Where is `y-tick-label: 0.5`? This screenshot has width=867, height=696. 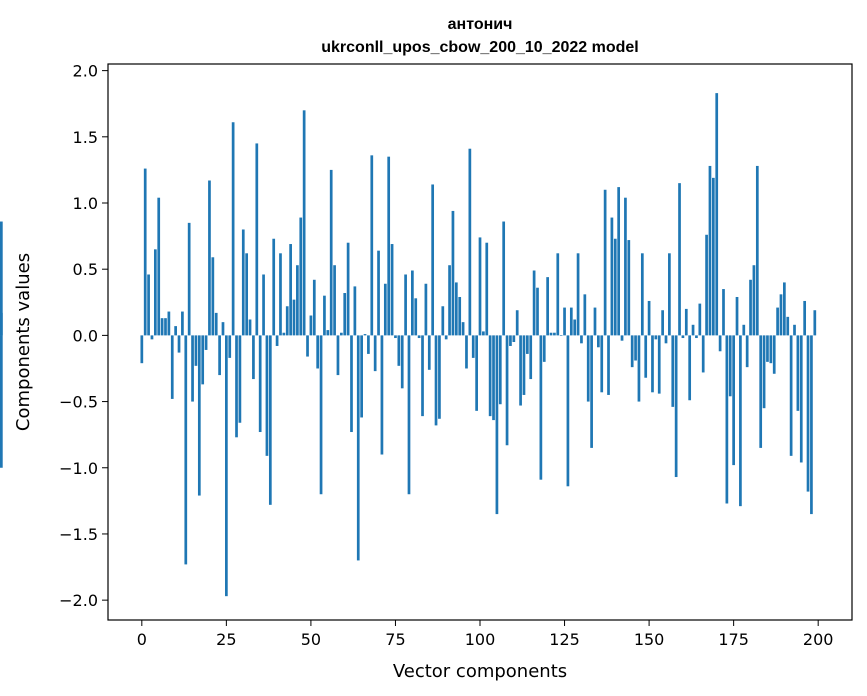 y-tick-label: 0.5 is located at coordinates (85, 269).